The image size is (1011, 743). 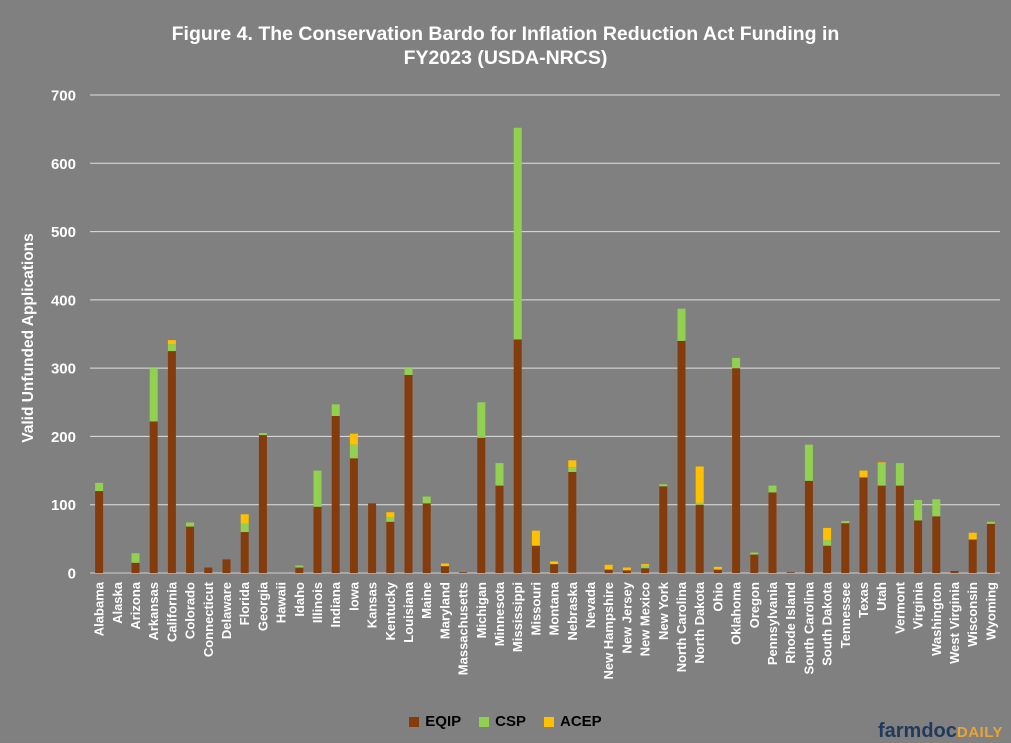 What do you see at coordinates (626, 617) in the screenshot?
I see `x-tick-label: New Jersey` at bounding box center [626, 617].